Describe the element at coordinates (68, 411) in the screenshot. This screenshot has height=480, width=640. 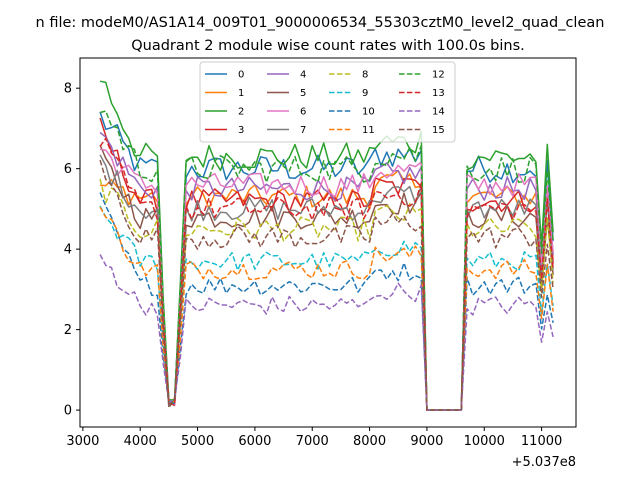
I see `y-tick-label: 0` at that location.